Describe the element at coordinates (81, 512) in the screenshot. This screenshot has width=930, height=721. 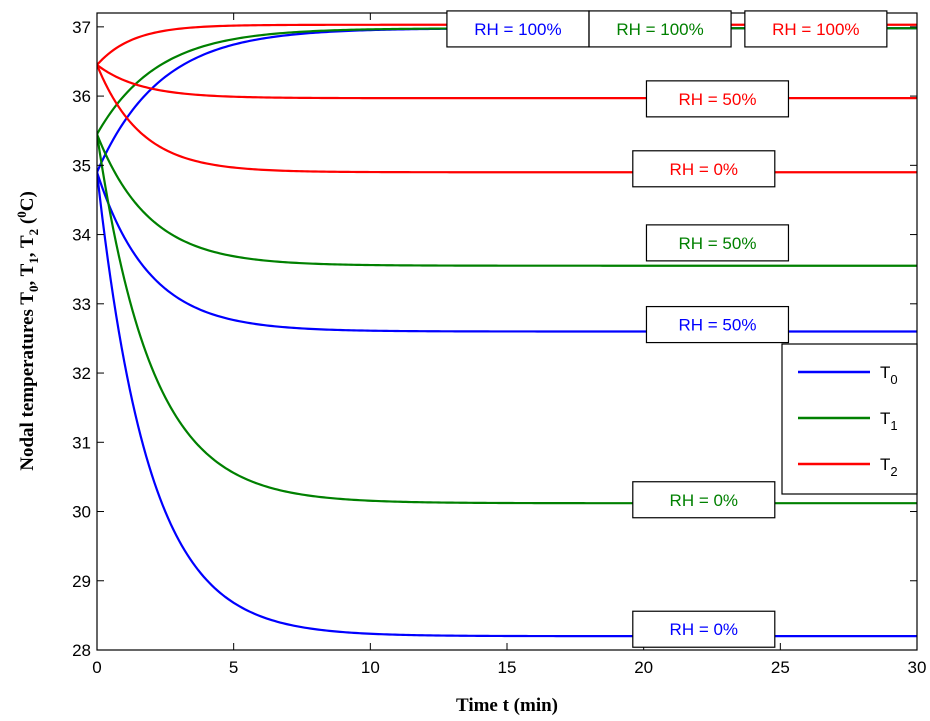
I see `y-tick-label: 30` at that location.